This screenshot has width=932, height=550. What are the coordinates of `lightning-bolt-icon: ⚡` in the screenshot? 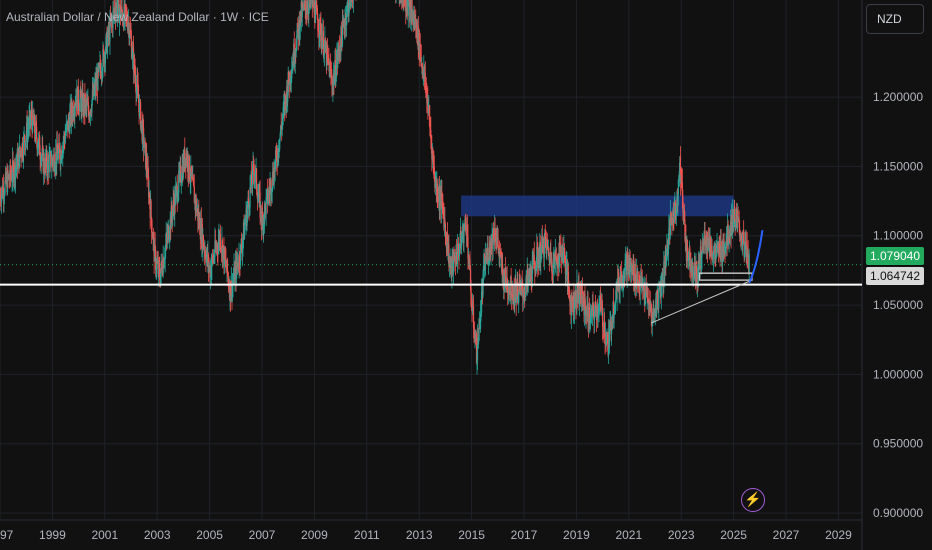 It's located at (753, 500).